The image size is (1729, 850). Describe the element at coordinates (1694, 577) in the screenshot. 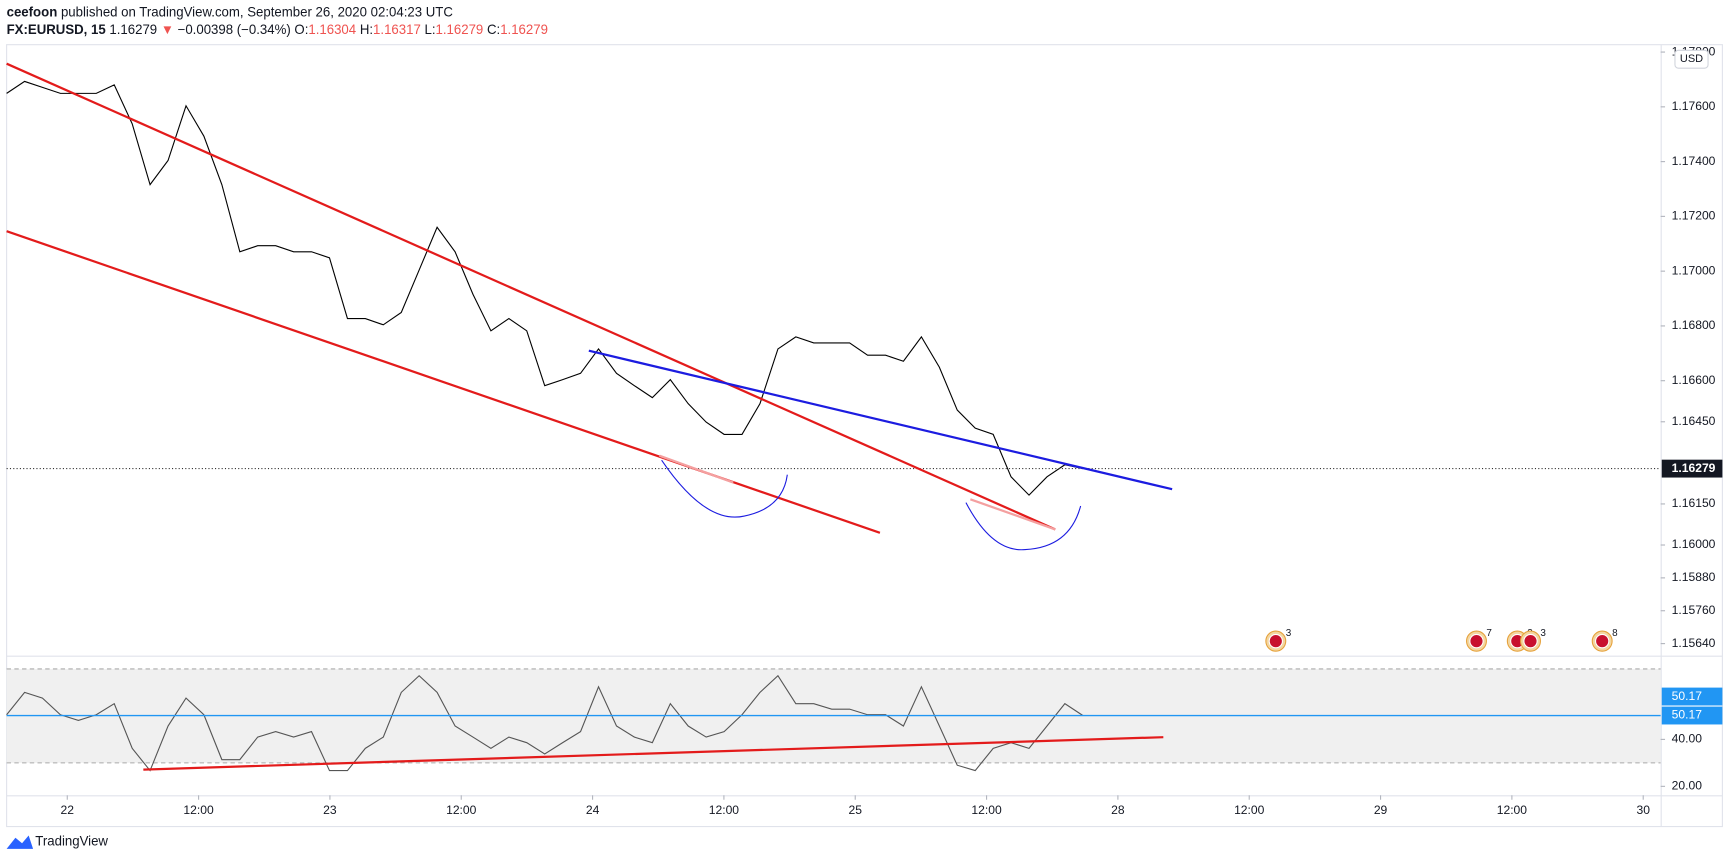

I see `y-tick-label: 1.15880` at that location.